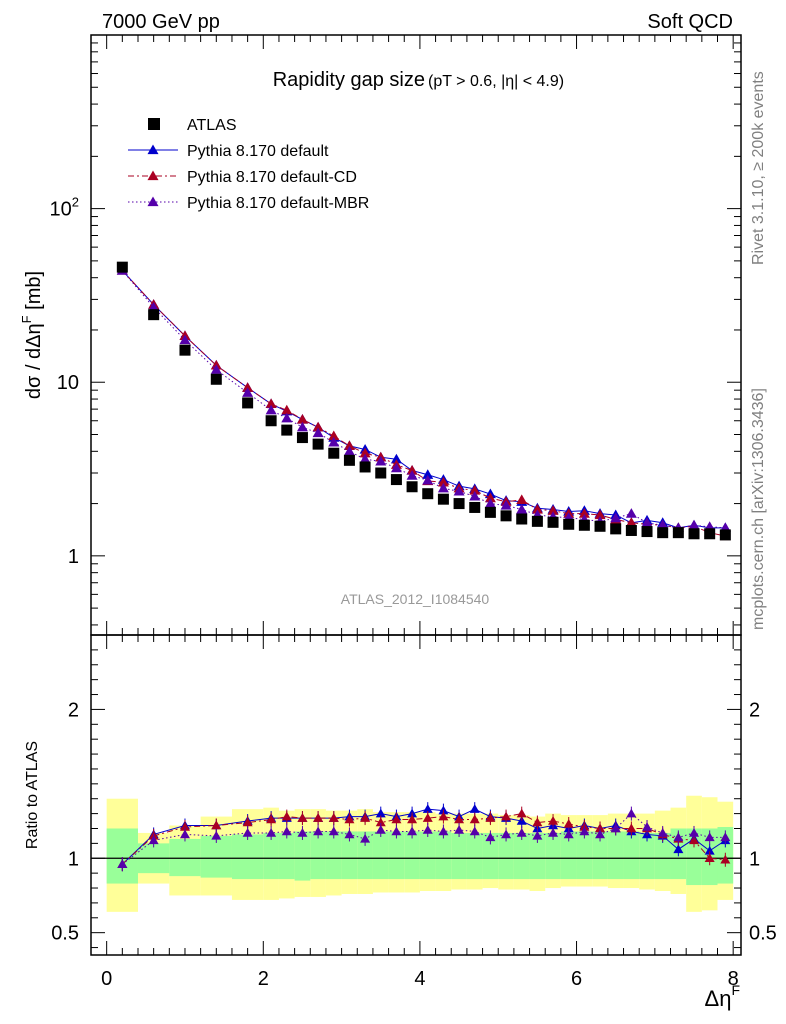  I want to click on legend-label: Pythia 8.170 default, so click(258, 151).